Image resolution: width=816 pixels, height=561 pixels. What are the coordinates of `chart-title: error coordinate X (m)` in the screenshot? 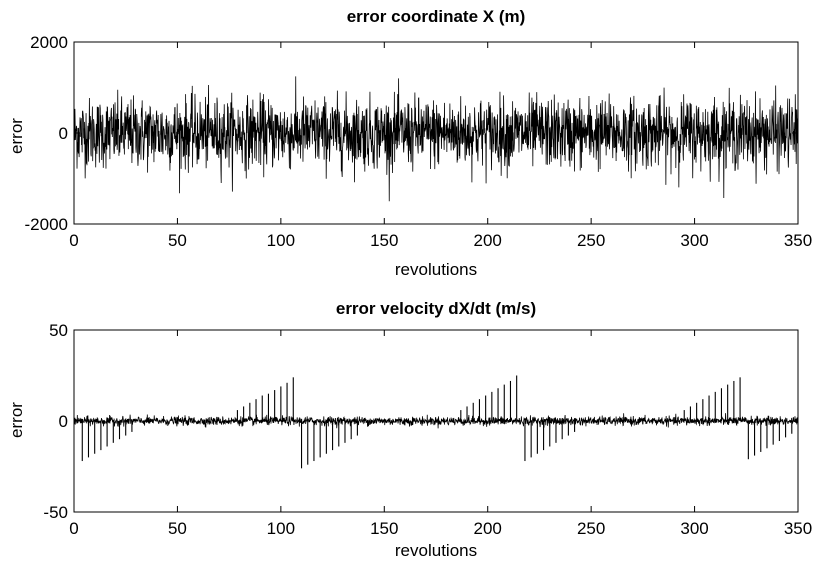 It's located at (436, 16).